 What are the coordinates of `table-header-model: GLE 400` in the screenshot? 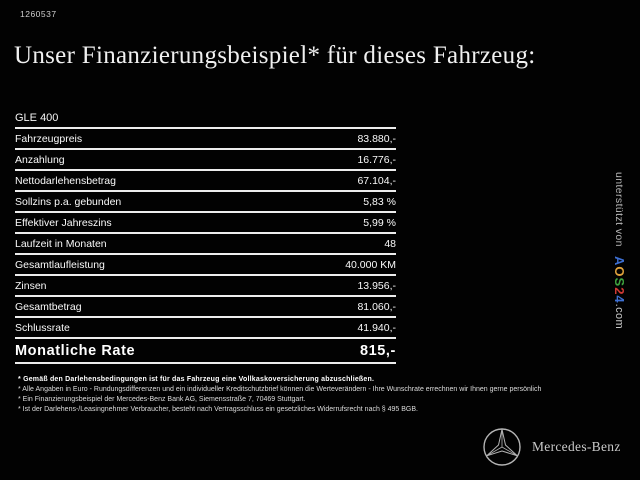 It's located at (205, 118).